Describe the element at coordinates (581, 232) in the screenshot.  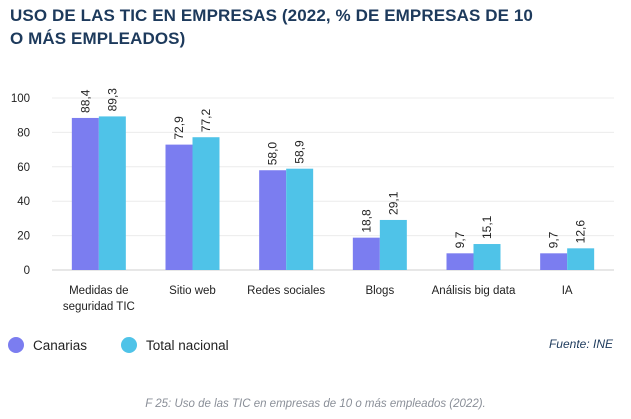
I see `data-label: 12,6` at that location.